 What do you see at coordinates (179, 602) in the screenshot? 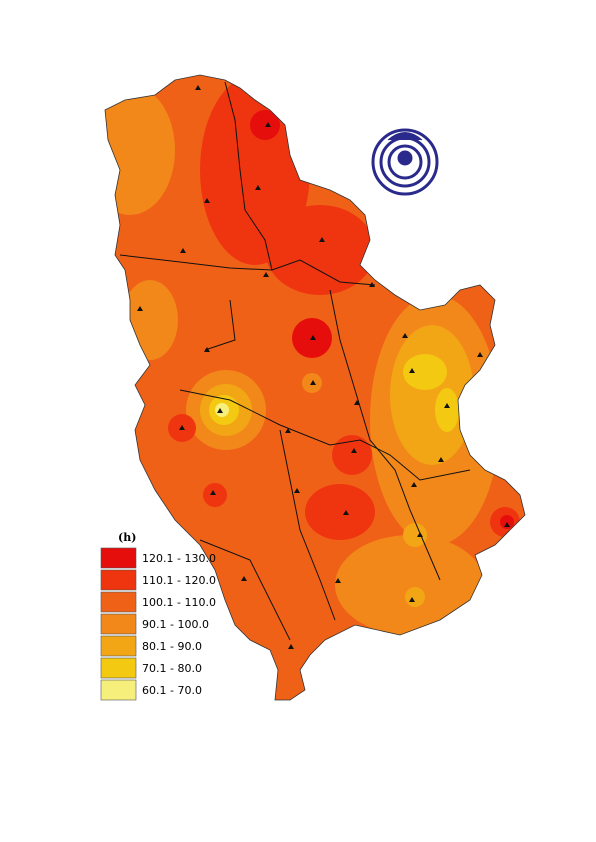
I see `legend-label: 100.1 - 110.0` at bounding box center [179, 602].